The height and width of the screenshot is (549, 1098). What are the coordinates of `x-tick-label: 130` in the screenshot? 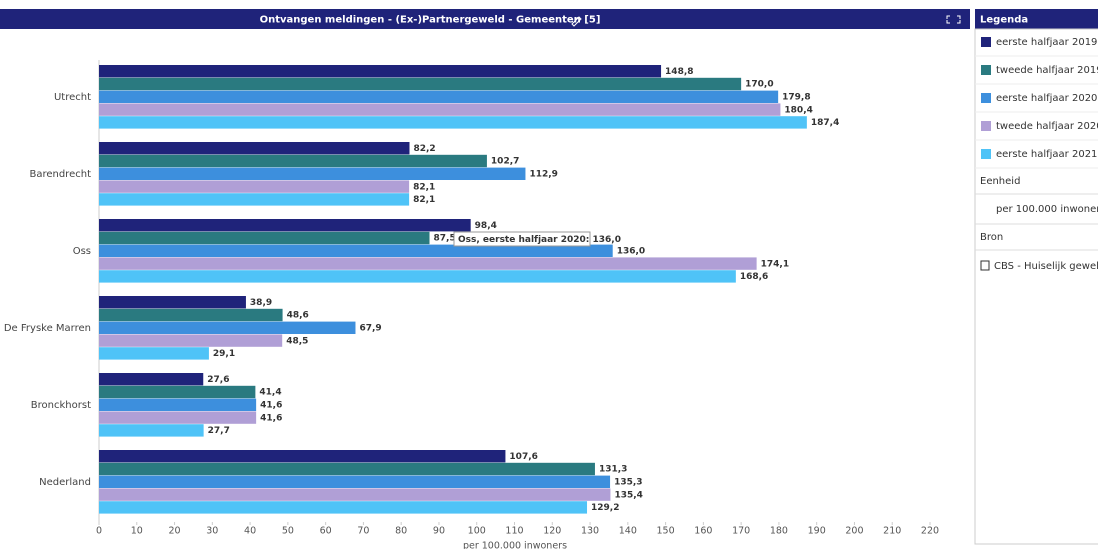 It's located at (590, 531).